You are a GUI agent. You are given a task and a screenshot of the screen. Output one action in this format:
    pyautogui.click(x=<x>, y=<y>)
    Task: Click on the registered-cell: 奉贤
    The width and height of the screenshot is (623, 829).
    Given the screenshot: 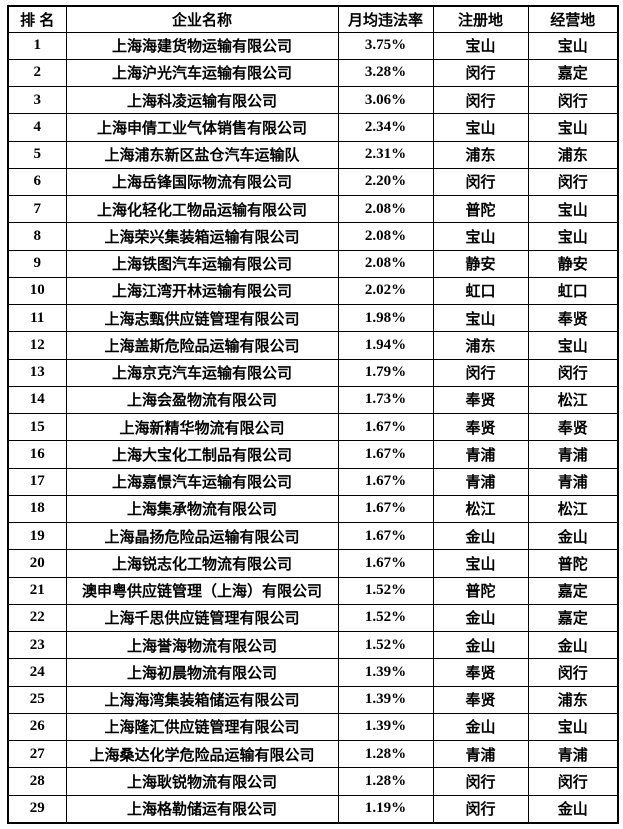 What is the action you would take?
    pyautogui.click(x=480, y=400)
    